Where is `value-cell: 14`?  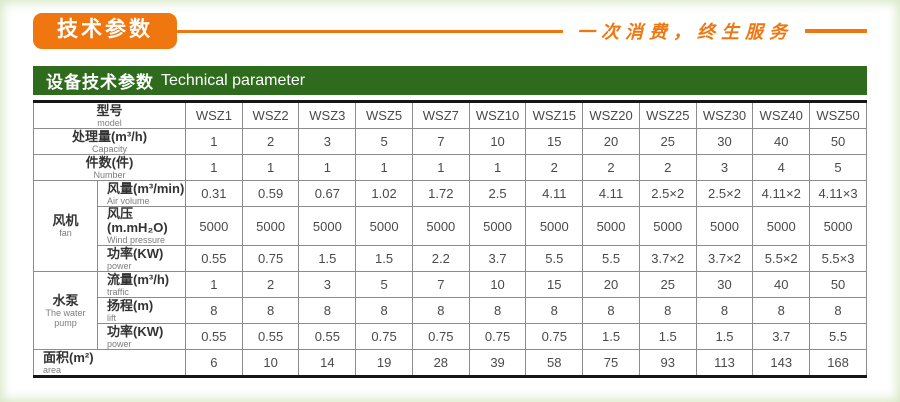 value-cell: 14 is located at coordinates (327, 363).